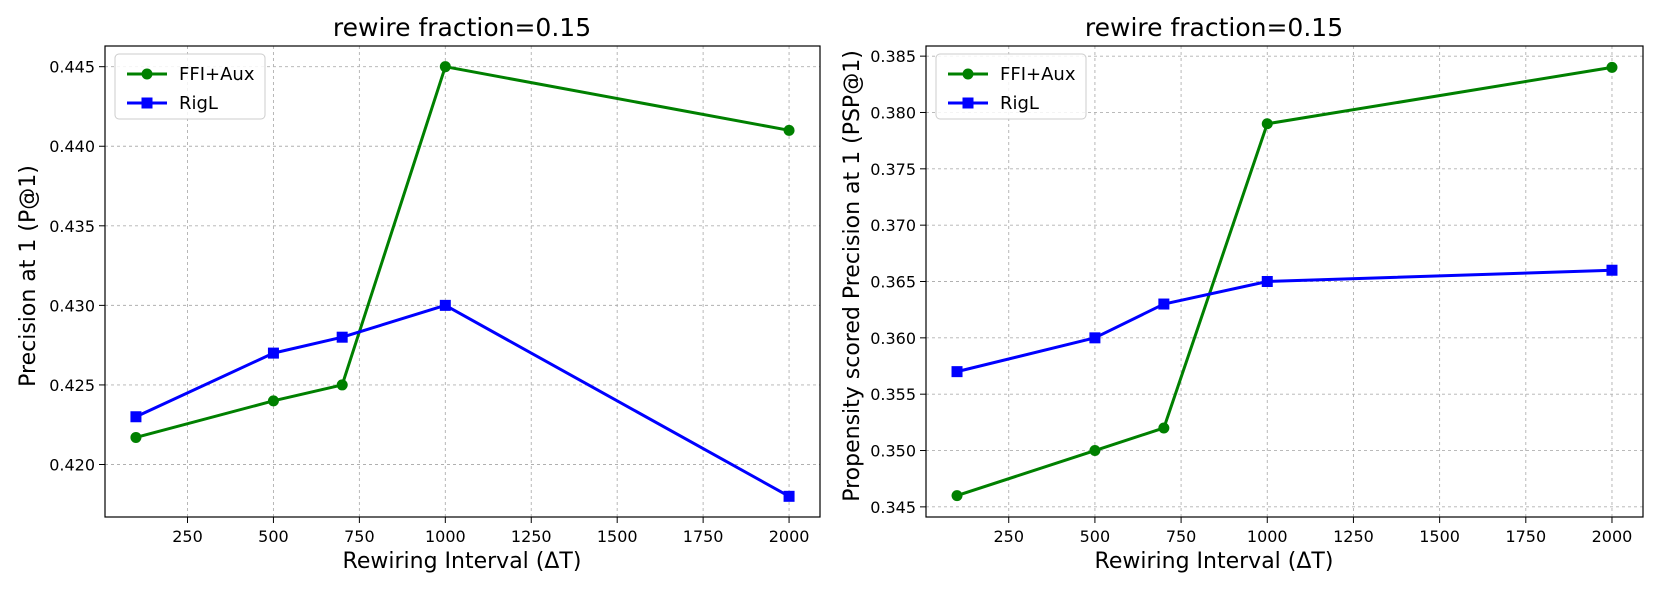 The width and height of the screenshot is (1661, 593). Describe the element at coordinates (893, 338) in the screenshot. I see `y-tick-label: 0.360` at that location.